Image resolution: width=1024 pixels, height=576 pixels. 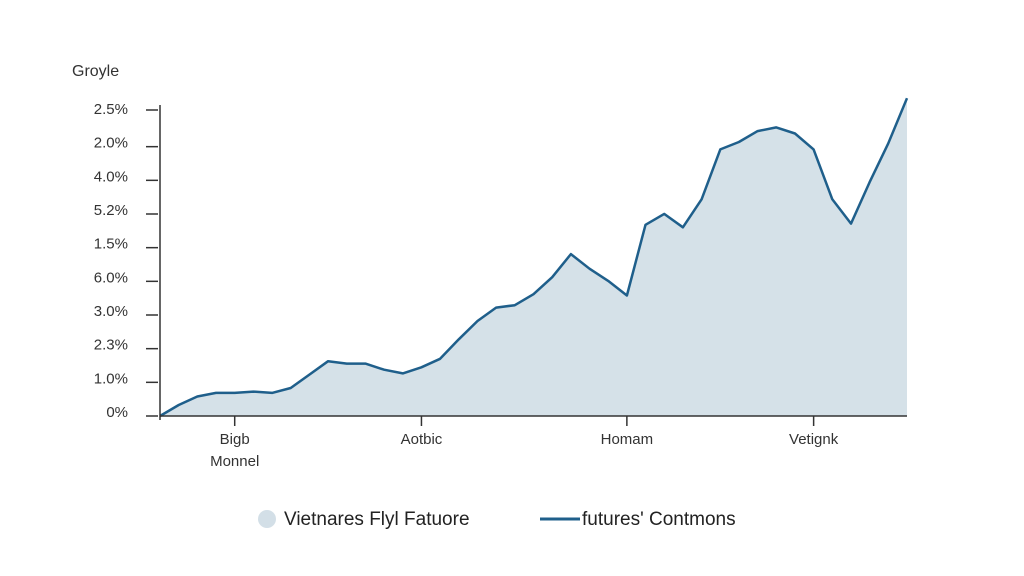 What do you see at coordinates (234, 450) in the screenshot?
I see `x-tick-label: Bigb Monnel` at bounding box center [234, 450].